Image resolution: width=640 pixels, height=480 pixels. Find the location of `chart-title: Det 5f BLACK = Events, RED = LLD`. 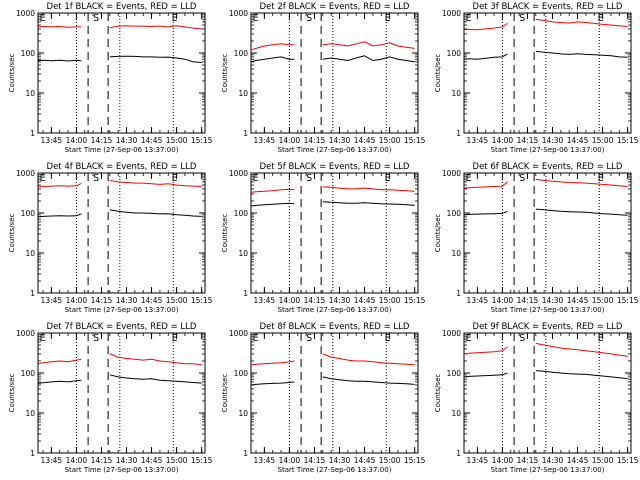

chart-title: Det 5f BLACK = Events, RED = LLD is located at coordinates (335, 167).